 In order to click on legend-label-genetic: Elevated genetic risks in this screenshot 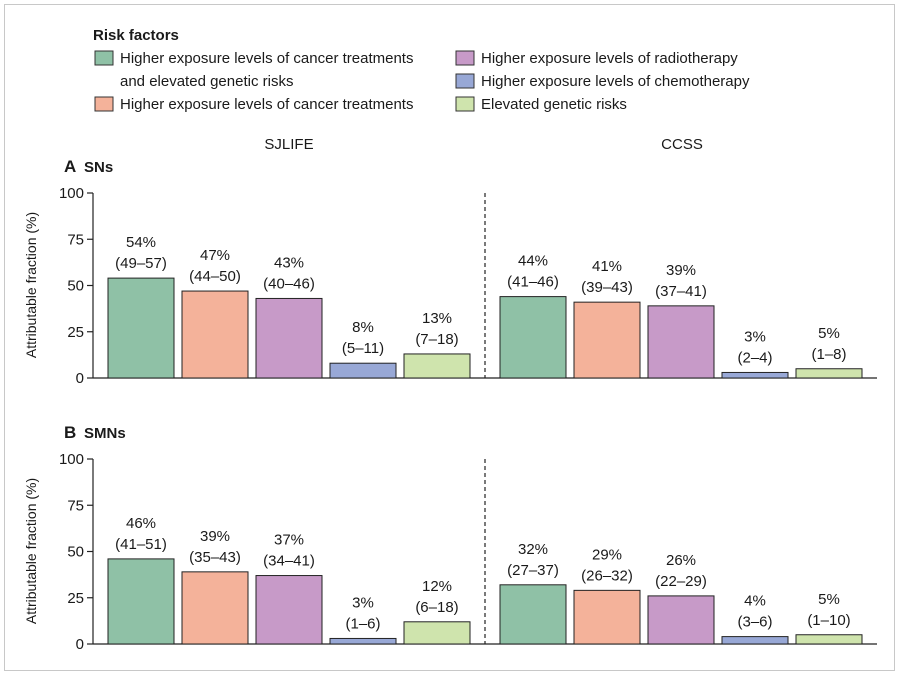, I will do `click(554, 104)`.